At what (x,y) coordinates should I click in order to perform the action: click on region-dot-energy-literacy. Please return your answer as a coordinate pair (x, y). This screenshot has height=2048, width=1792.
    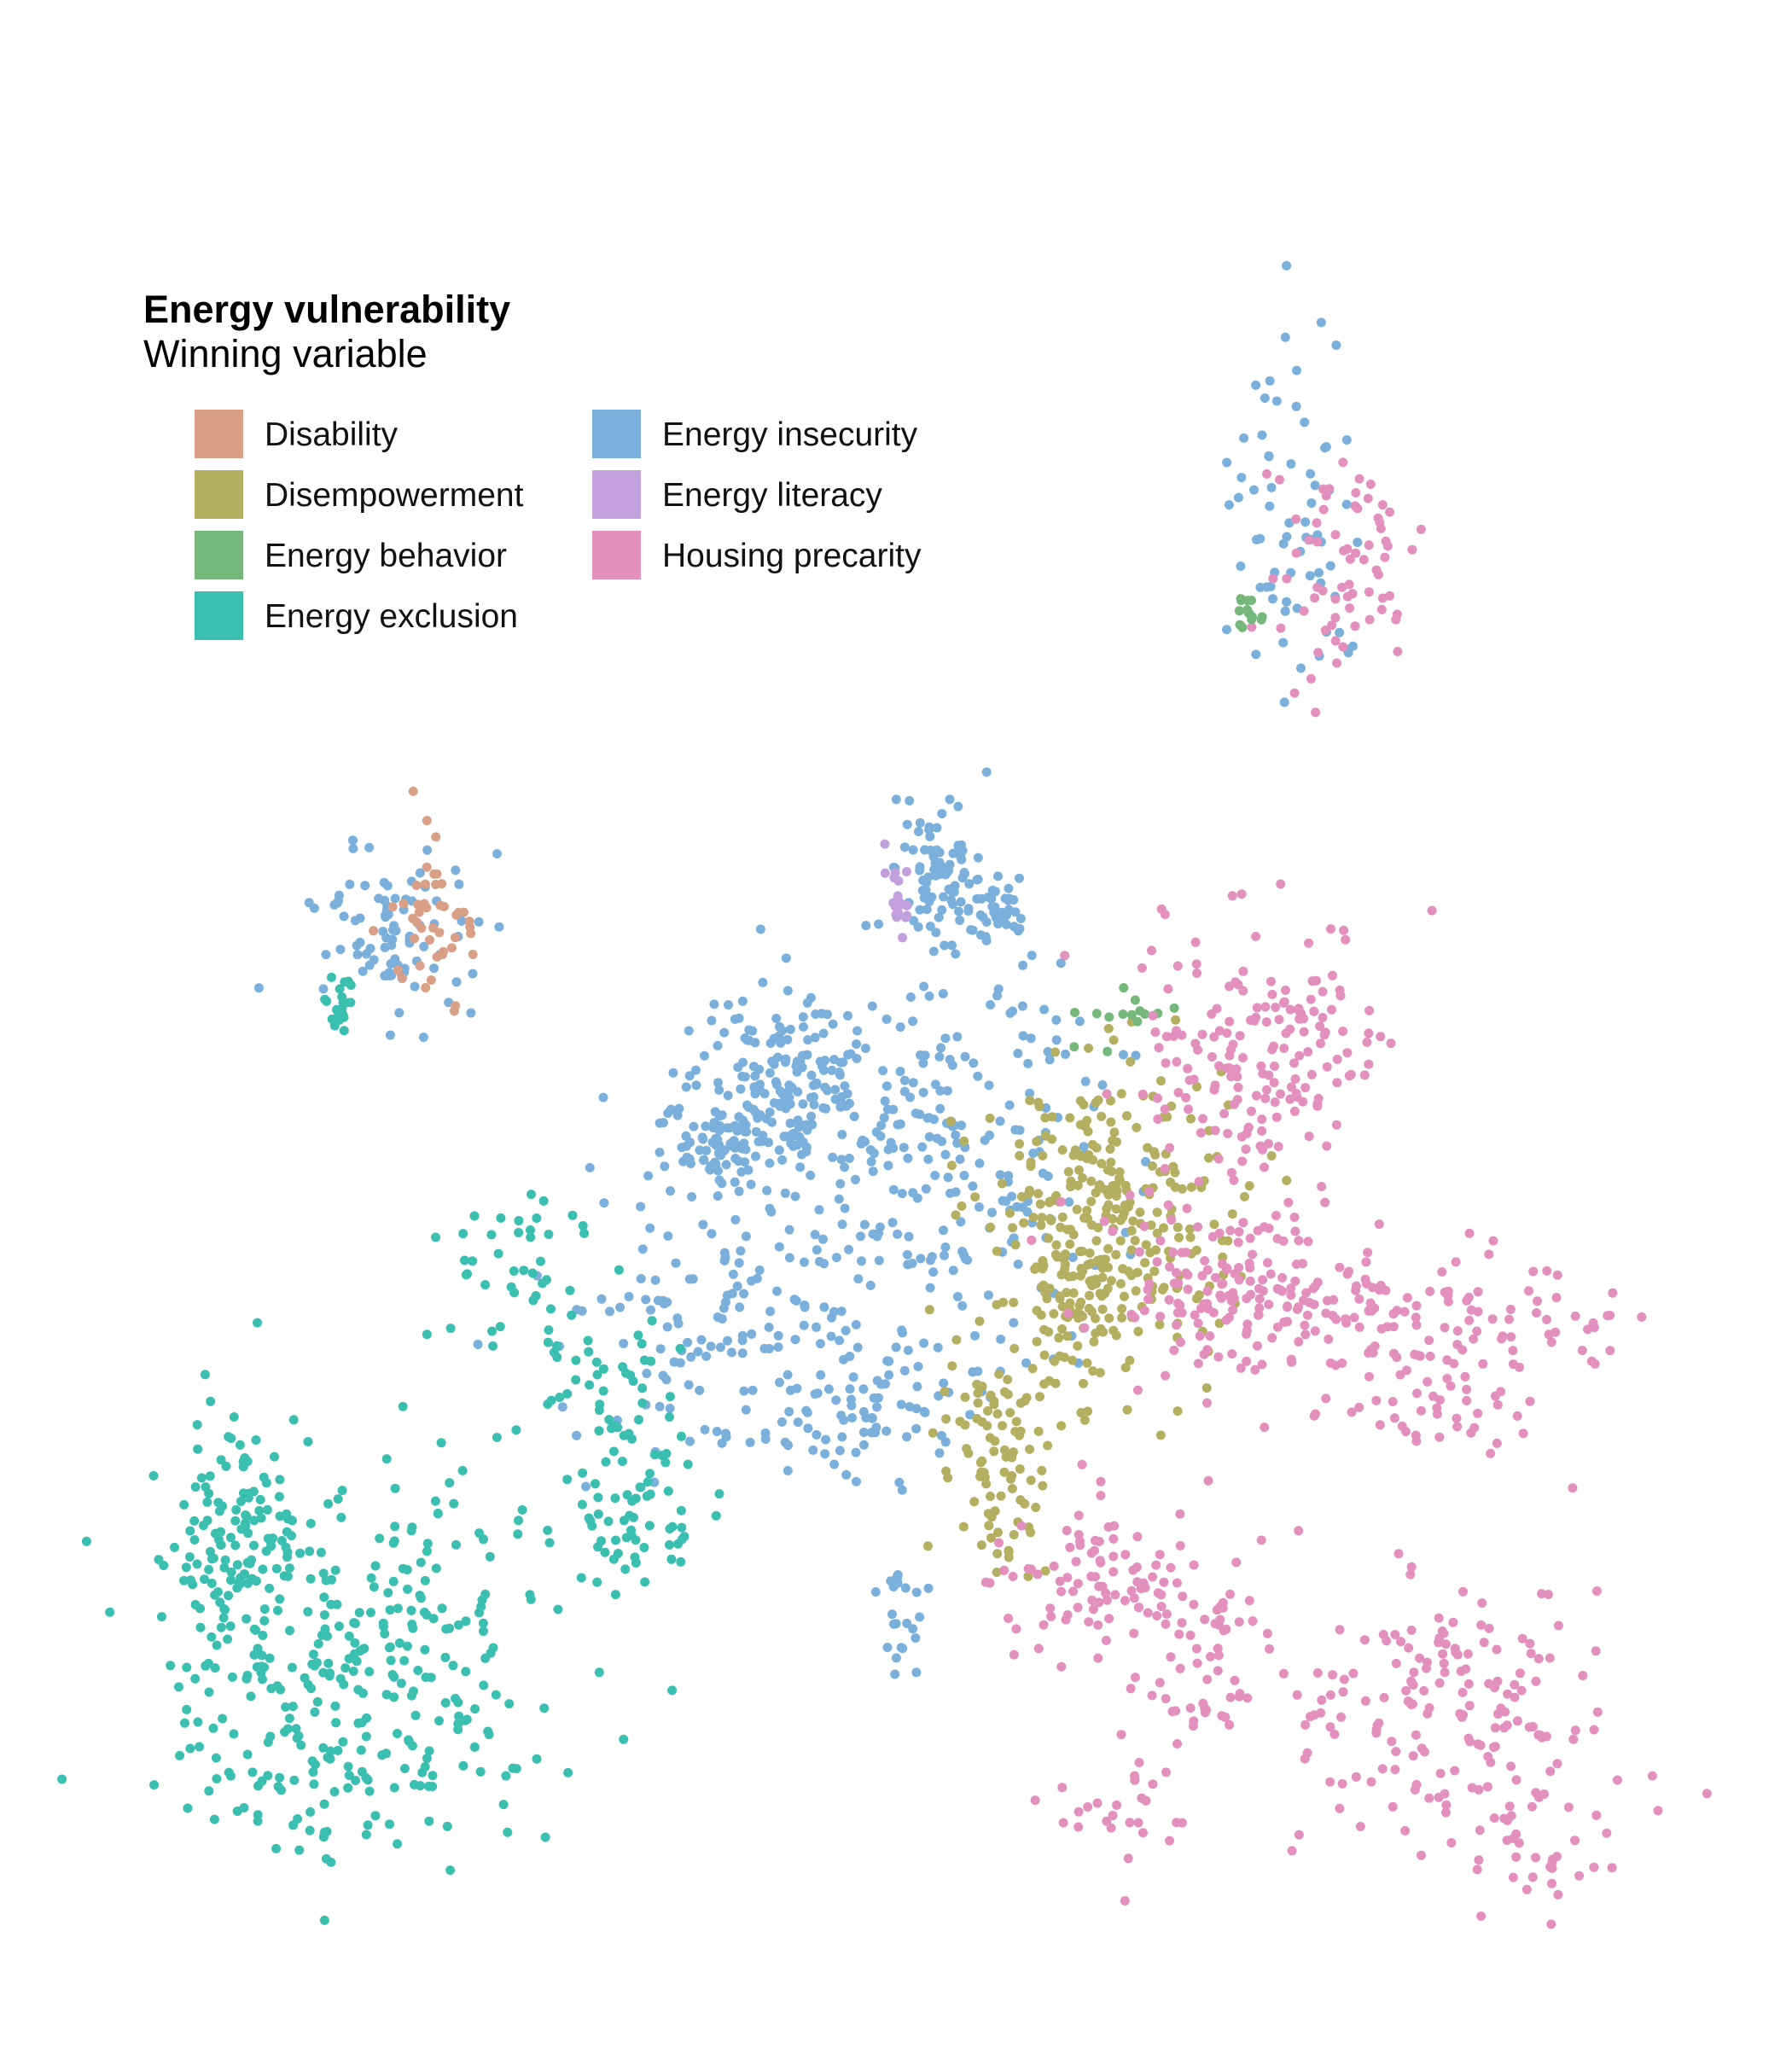
    Looking at the image, I should click on (903, 938).